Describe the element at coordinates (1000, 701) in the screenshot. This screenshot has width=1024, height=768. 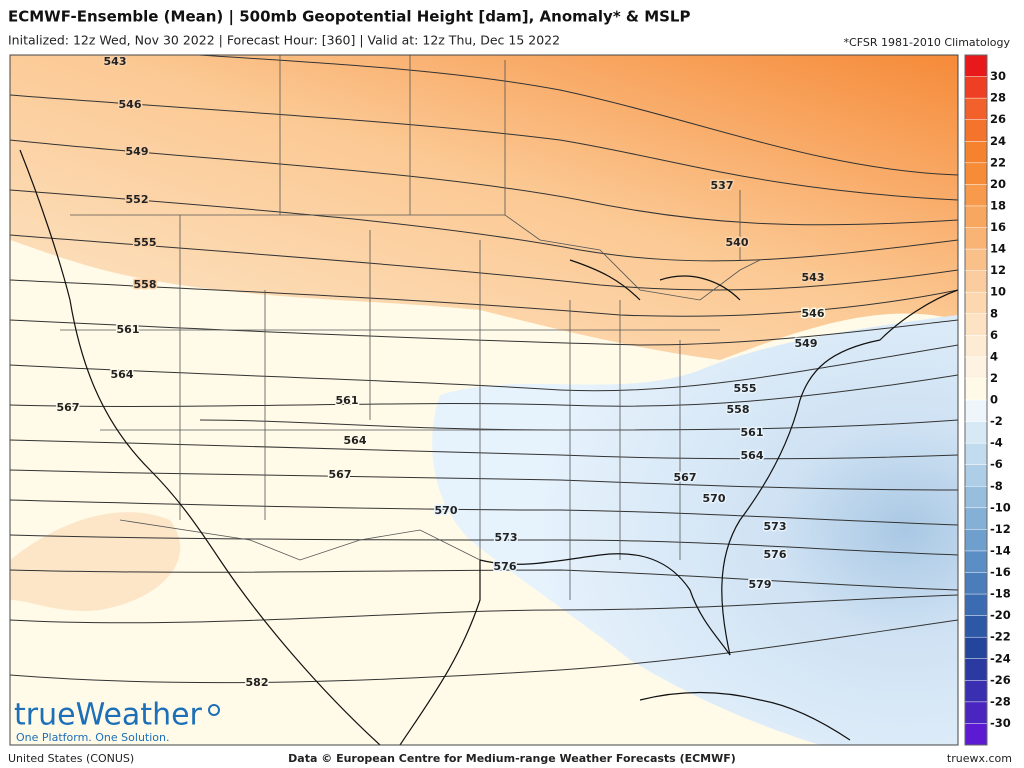
I see `colorbar-label: -28` at that location.